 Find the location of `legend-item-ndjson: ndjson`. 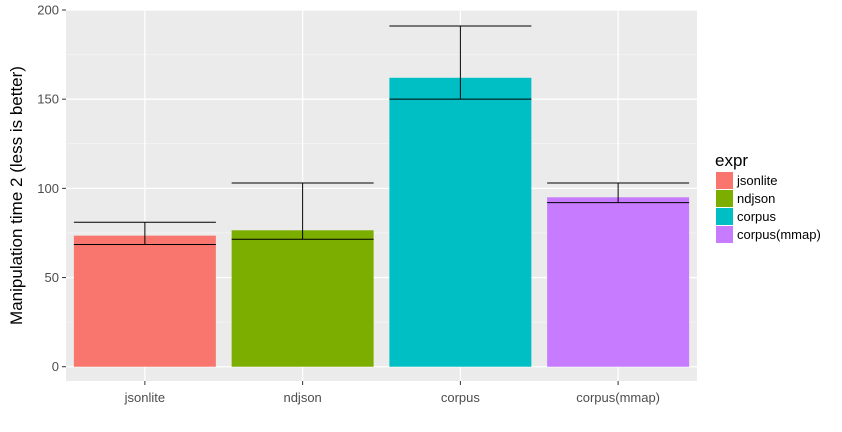

legend-item-ndjson: ndjson is located at coordinates (745, 198).